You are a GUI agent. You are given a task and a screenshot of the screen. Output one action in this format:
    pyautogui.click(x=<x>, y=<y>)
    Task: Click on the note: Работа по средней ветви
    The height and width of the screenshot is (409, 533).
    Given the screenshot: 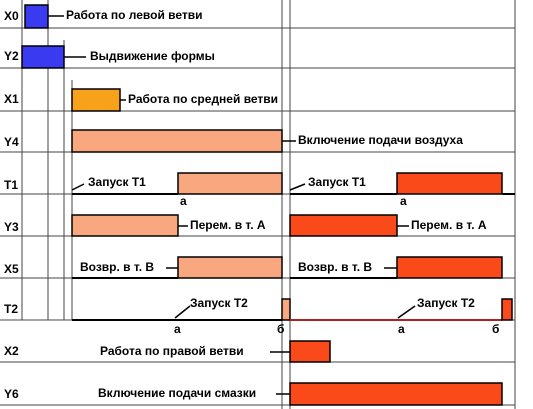 What is the action you would take?
    pyautogui.click(x=203, y=99)
    